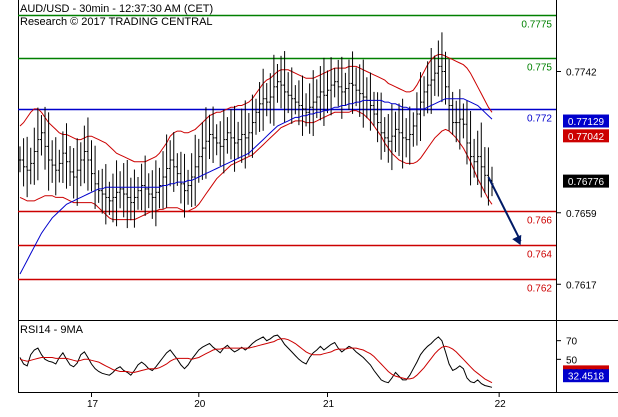 The image size is (618, 417). I want to click on chart-header-copyright: Research © 2017 TRADING CENTRAL, so click(116, 22).